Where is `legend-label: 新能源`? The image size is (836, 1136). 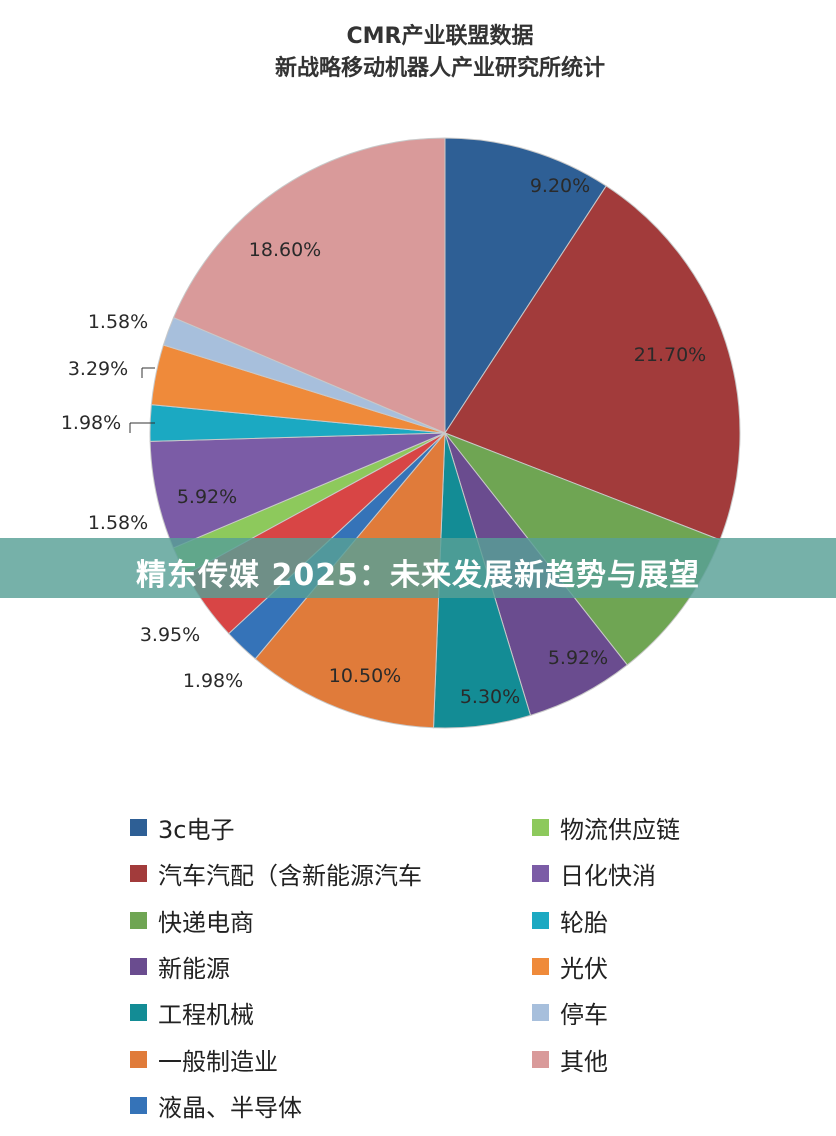
legend-label: 新能源 is located at coordinates (194, 968).